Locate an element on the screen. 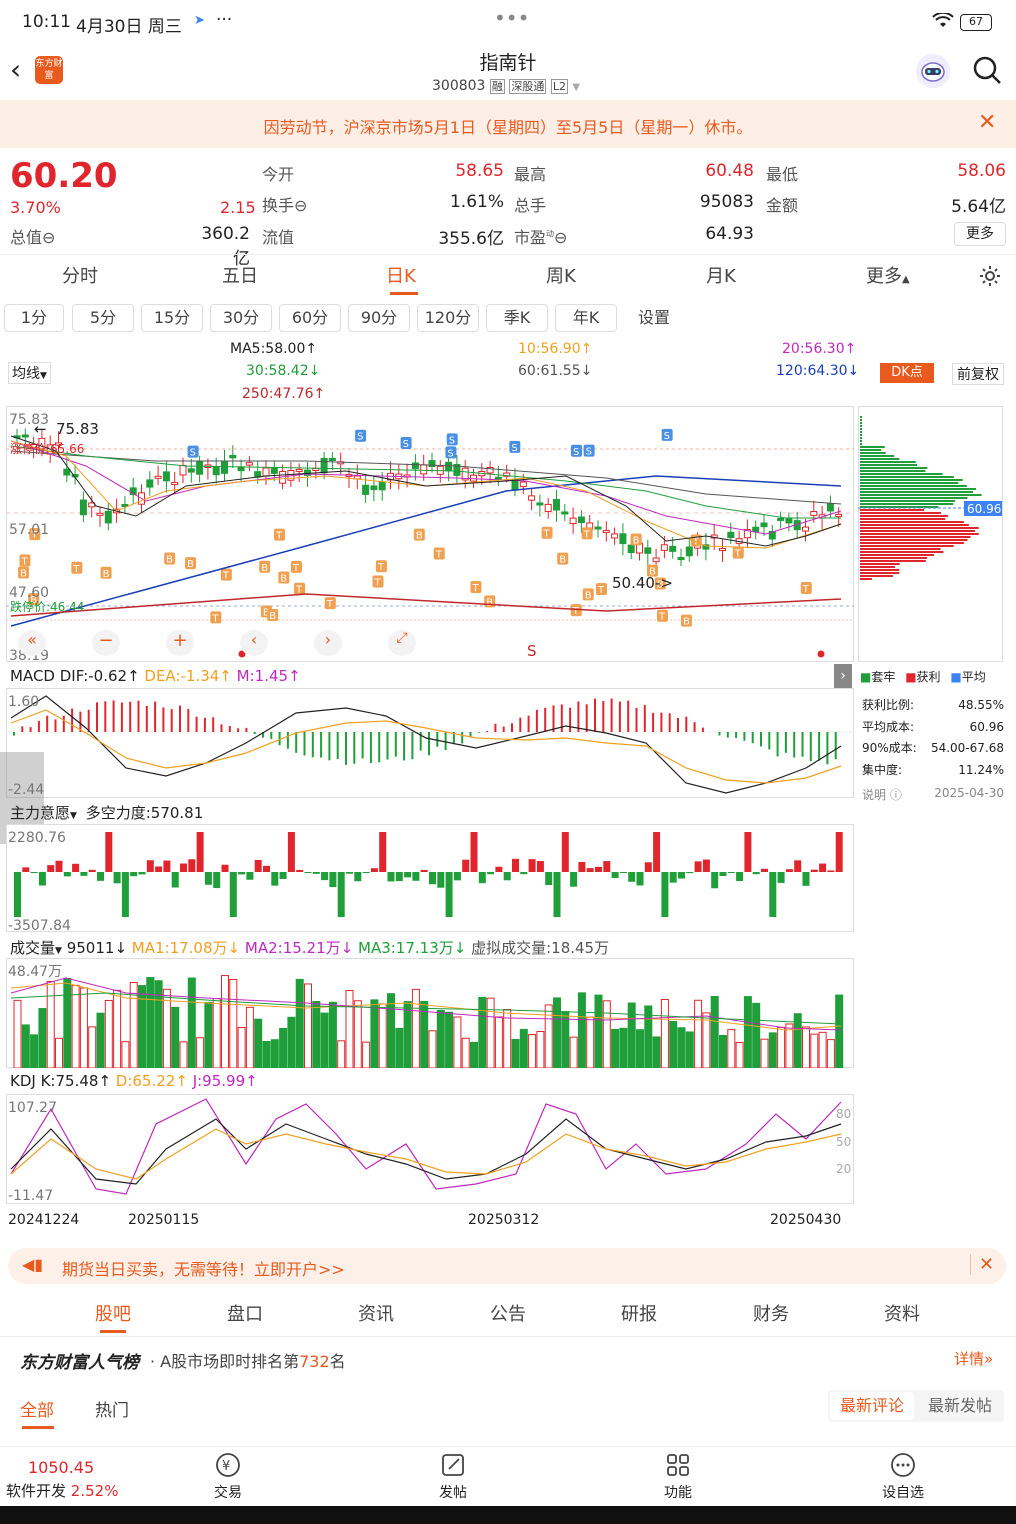  sub-tab-quarter-k: 季K is located at coordinates (517, 318).